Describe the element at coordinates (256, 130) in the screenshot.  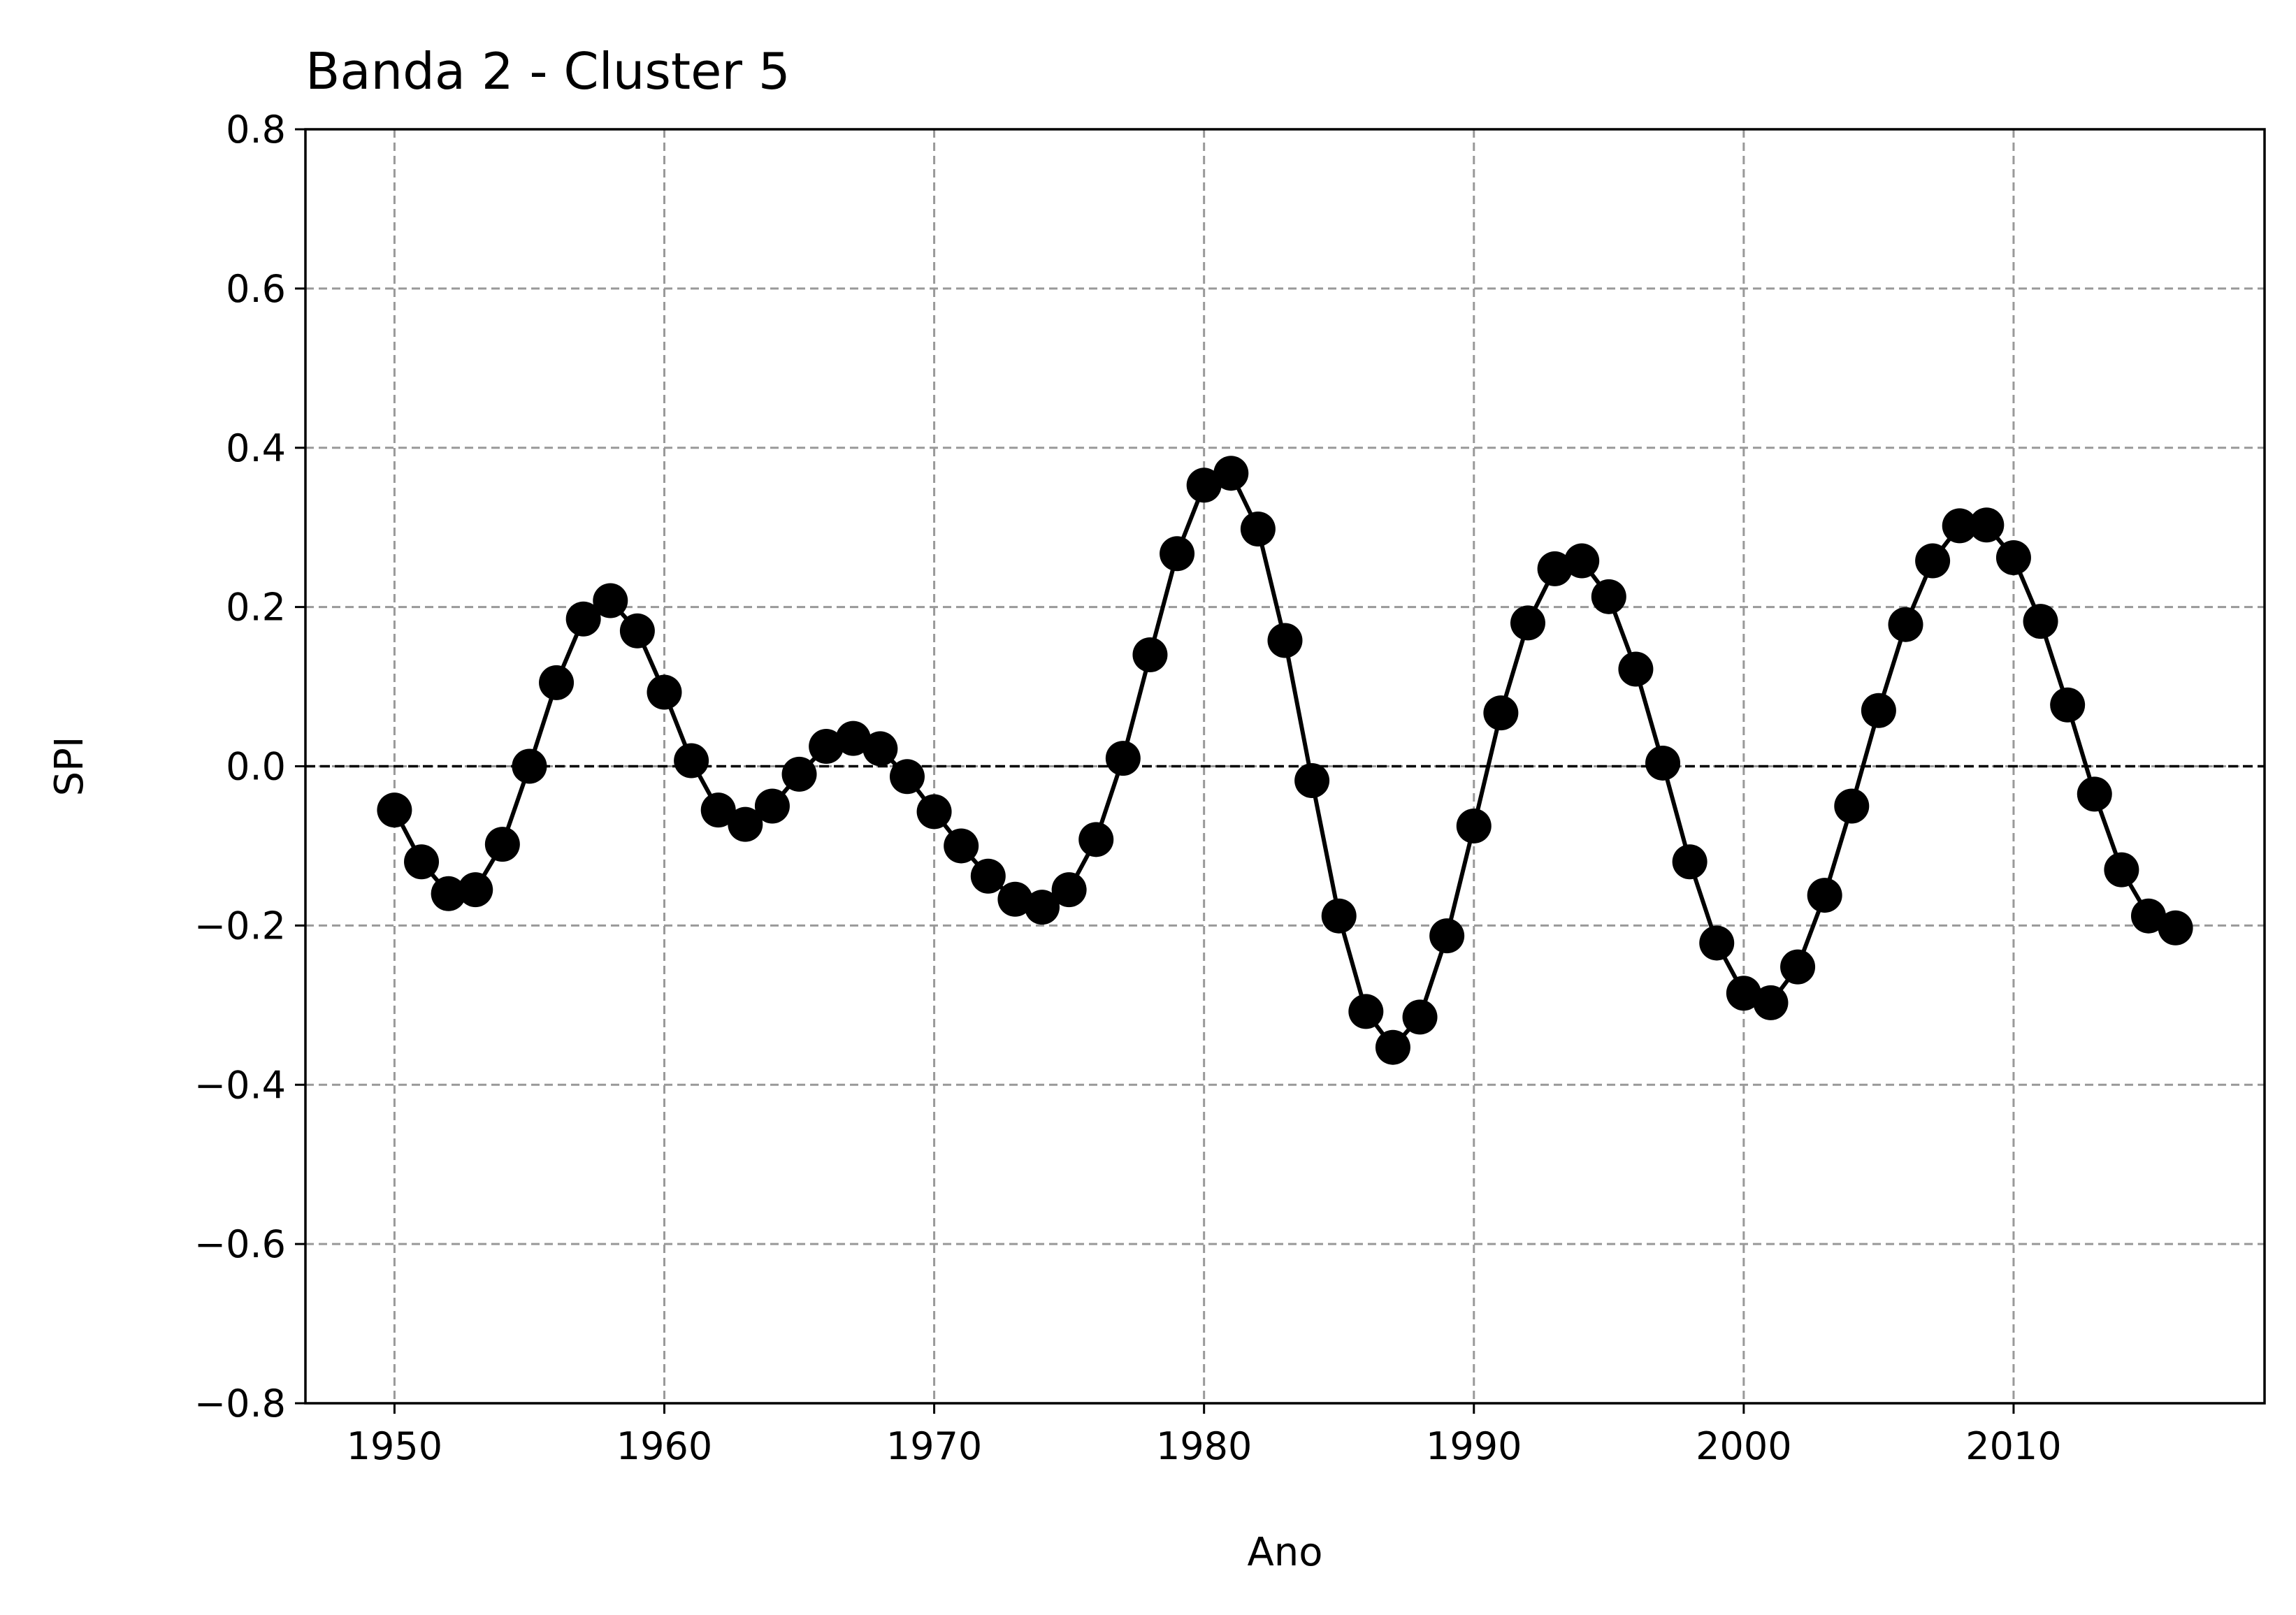
I see `y-tick-label: 0.8` at that location.